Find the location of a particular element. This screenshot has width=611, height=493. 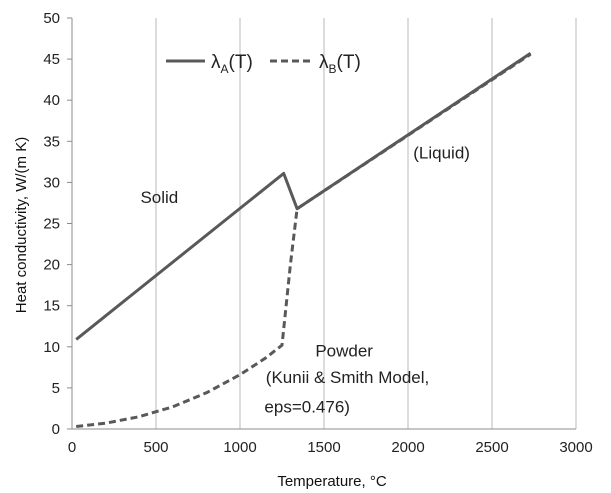

y-tick-label-5: 25 is located at coordinates (51, 224).